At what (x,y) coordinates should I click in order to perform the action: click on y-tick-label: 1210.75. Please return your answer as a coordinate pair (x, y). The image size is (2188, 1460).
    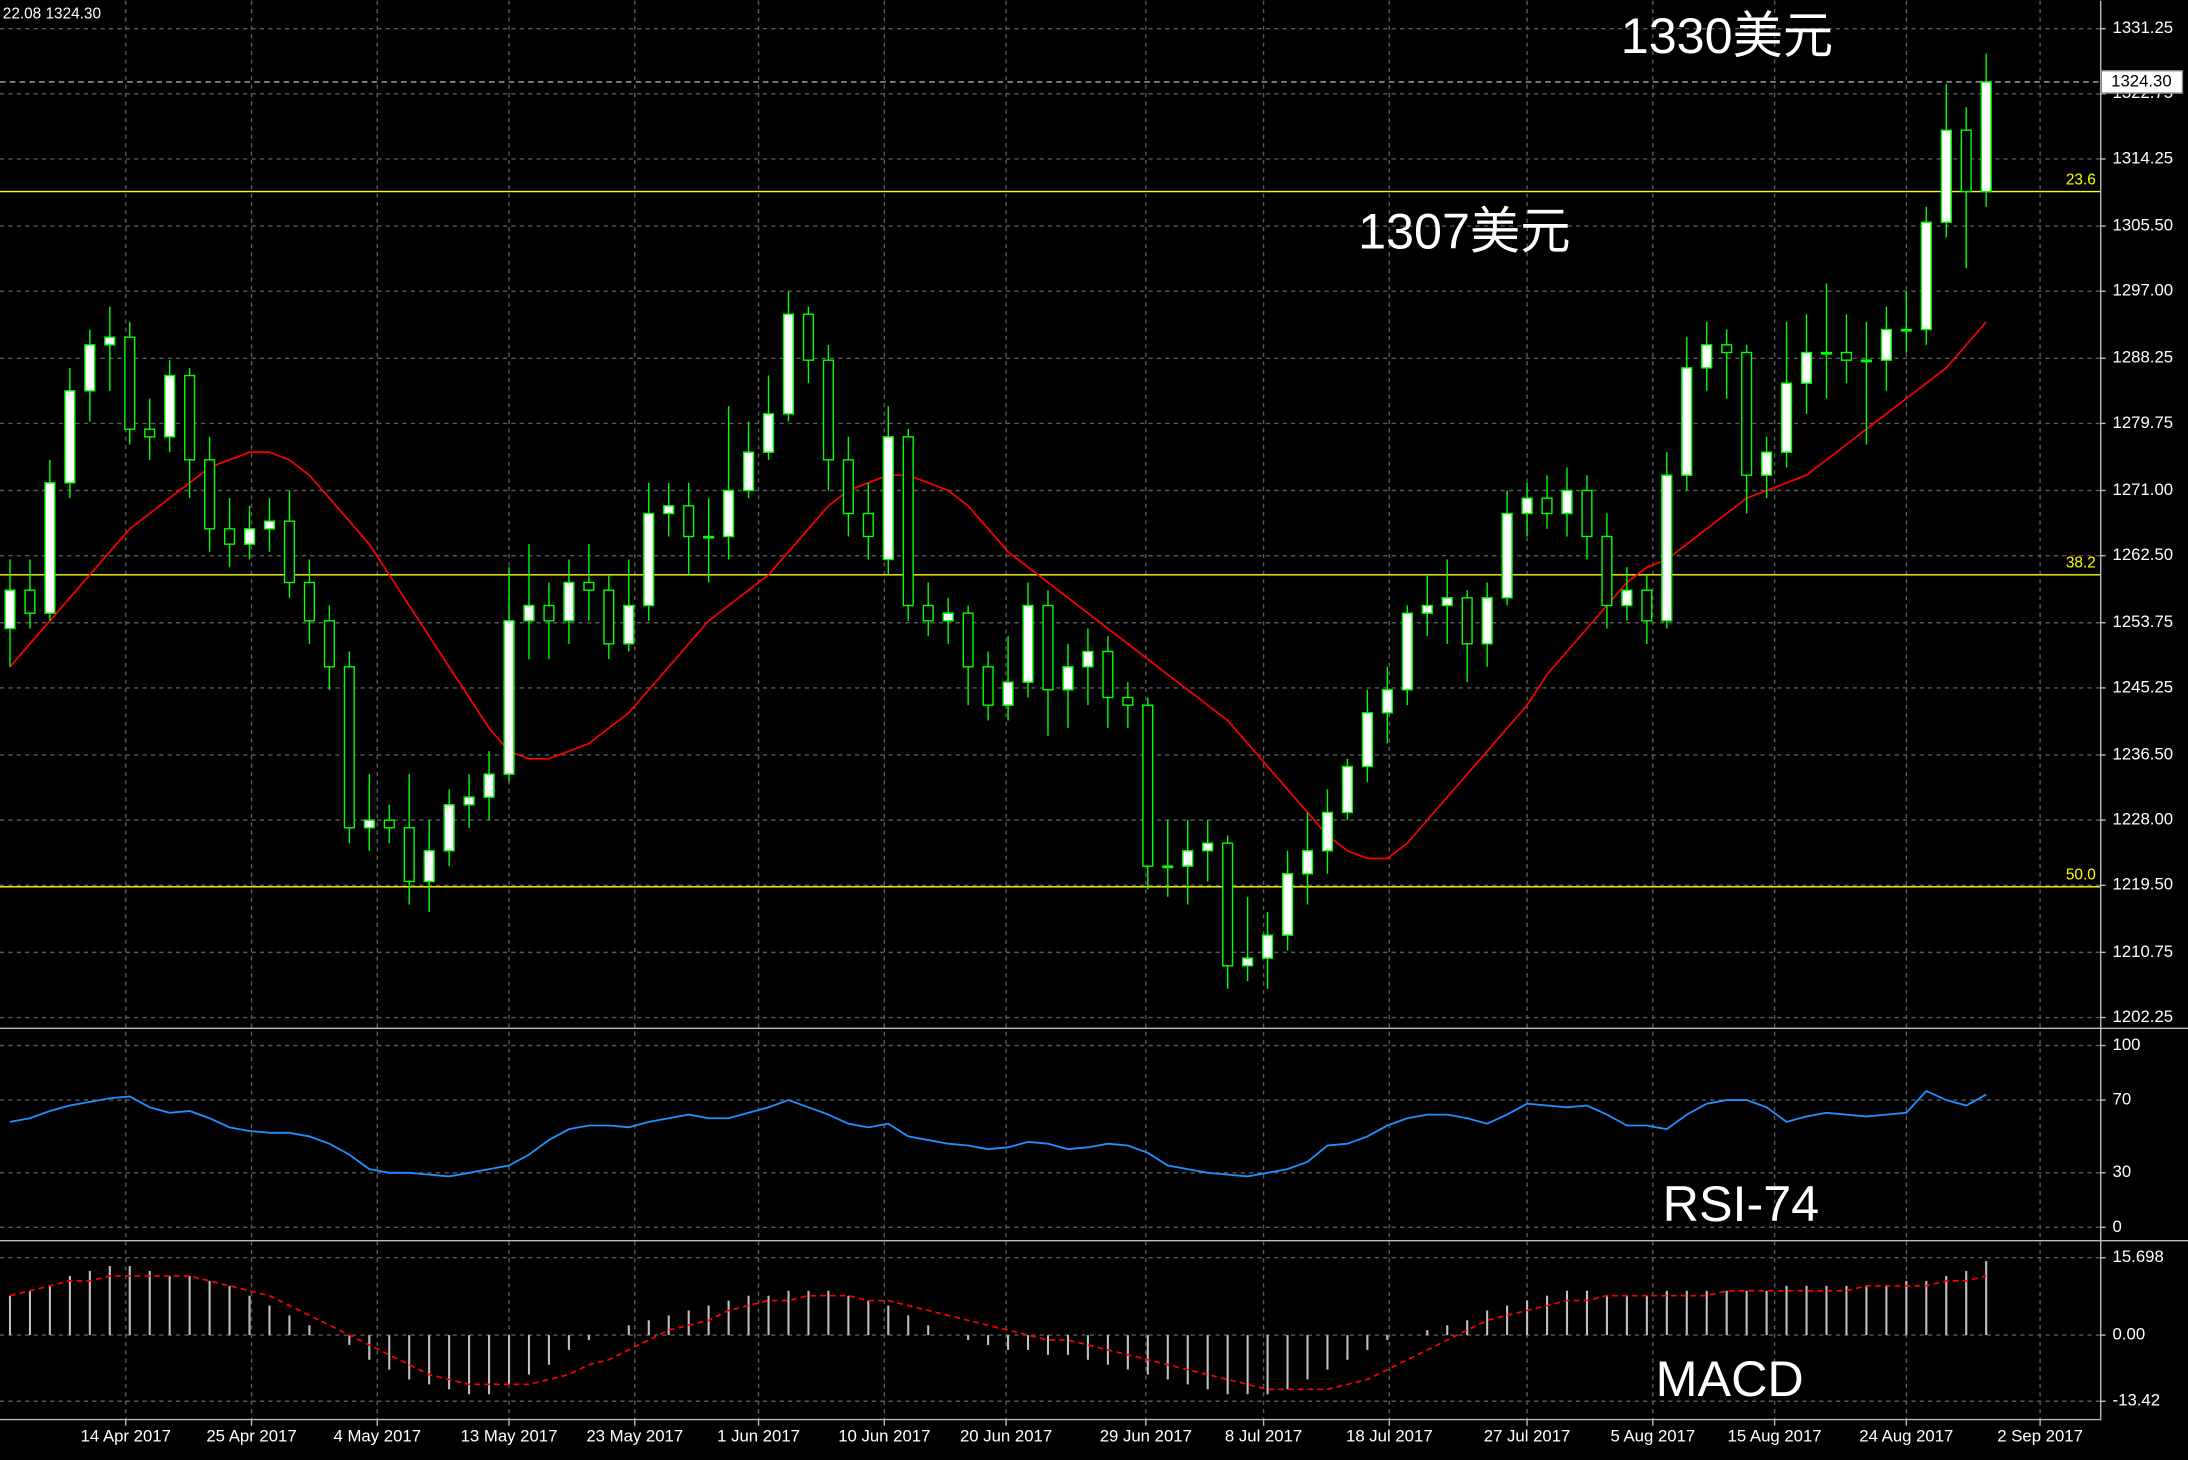
    Looking at the image, I should click on (2143, 951).